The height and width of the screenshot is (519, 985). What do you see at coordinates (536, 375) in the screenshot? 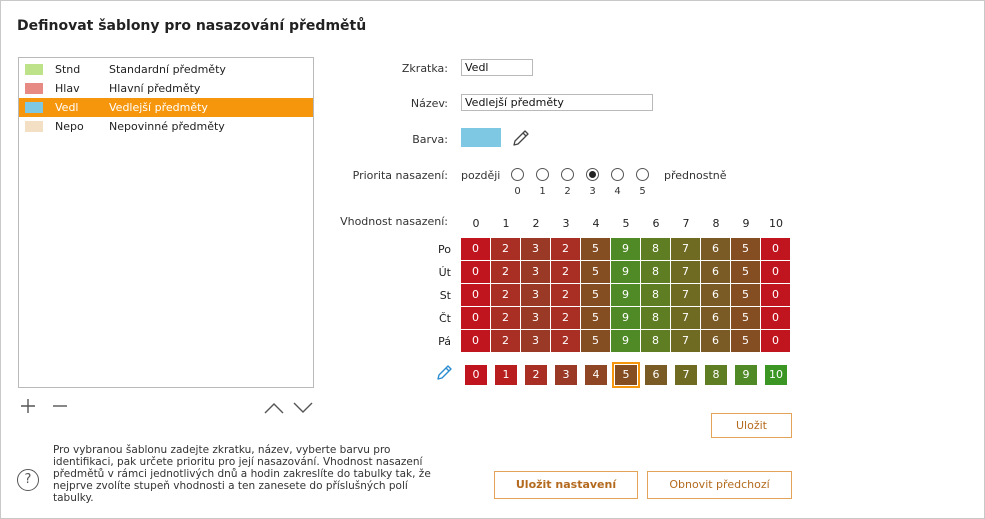
I see `palette-swatch: 2` at bounding box center [536, 375].